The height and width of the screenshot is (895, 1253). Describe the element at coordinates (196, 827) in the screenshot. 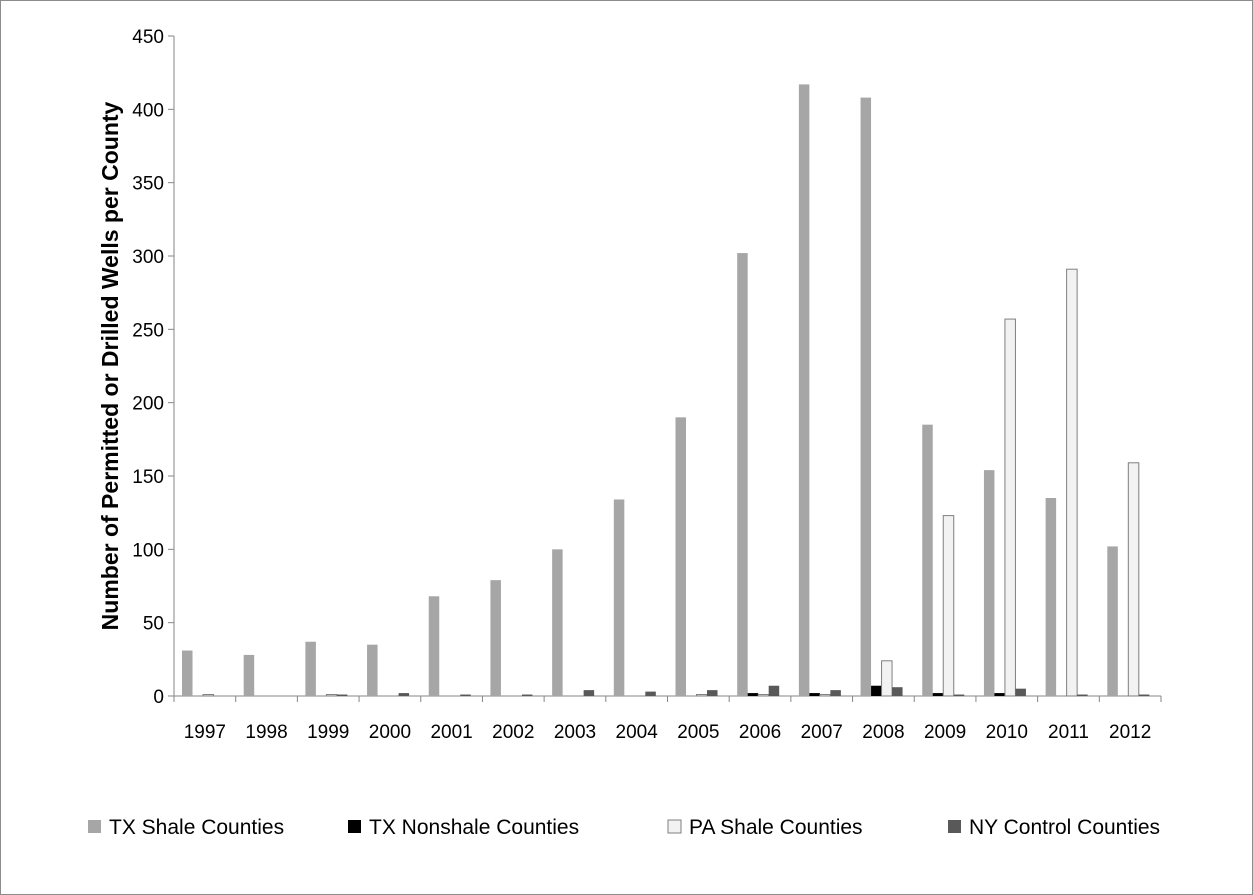

I see `legend-label: TX Shale Counties` at that location.